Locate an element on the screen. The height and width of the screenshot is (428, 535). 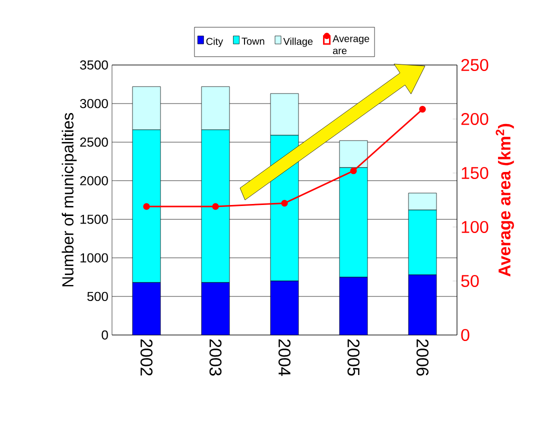
legend-label: Average are is located at coordinates (351, 44).